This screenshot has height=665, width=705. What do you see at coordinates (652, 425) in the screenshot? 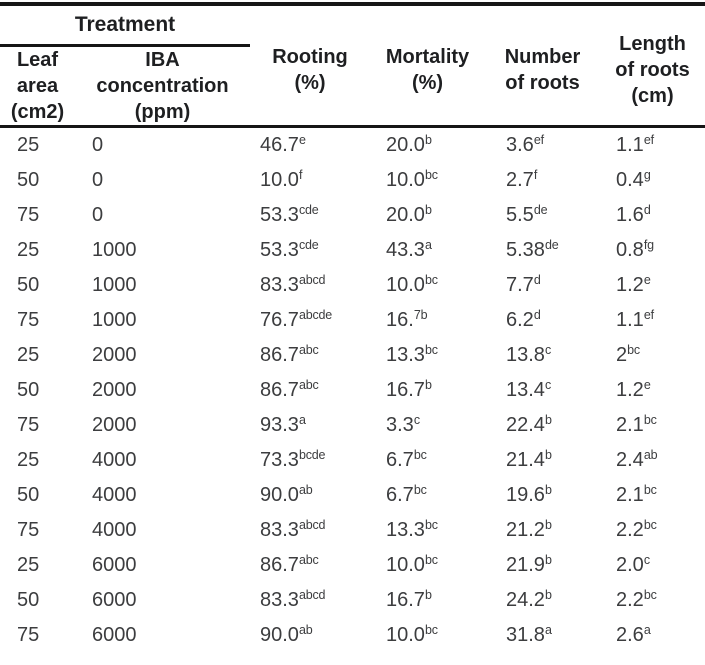
I see `cell-length-of-roots: 2.1bc` at bounding box center [652, 425].